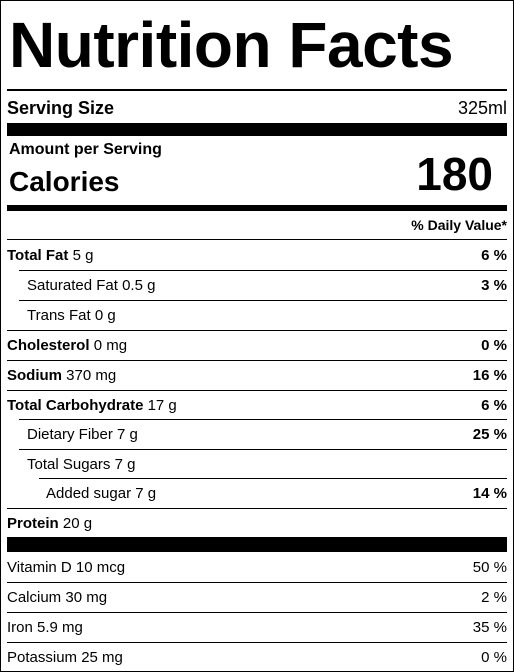  Describe the element at coordinates (257, 375) in the screenshot. I see `nutrient-row-sodium: Sodium 370 mg 16 %` at that location.